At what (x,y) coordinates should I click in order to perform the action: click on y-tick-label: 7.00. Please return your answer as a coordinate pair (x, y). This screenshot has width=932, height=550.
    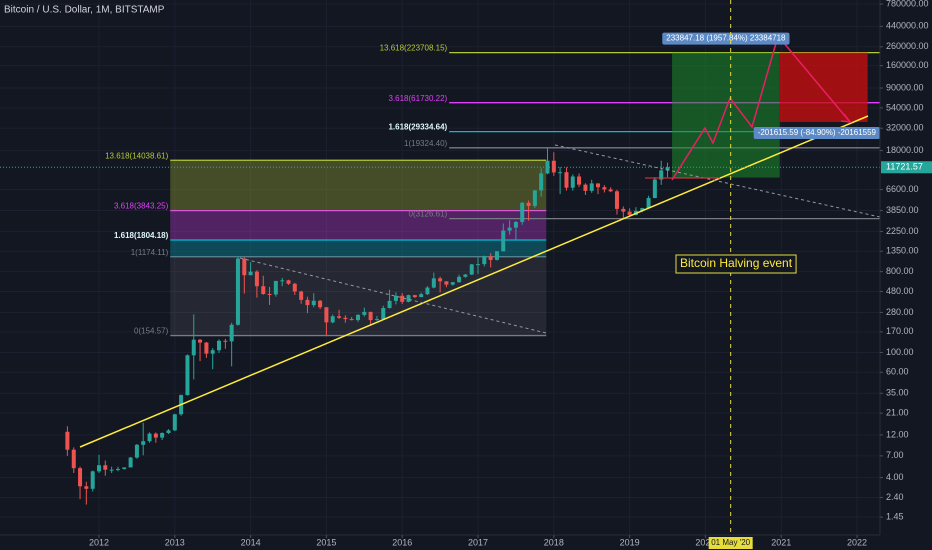
    Looking at the image, I should click on (895, 455).